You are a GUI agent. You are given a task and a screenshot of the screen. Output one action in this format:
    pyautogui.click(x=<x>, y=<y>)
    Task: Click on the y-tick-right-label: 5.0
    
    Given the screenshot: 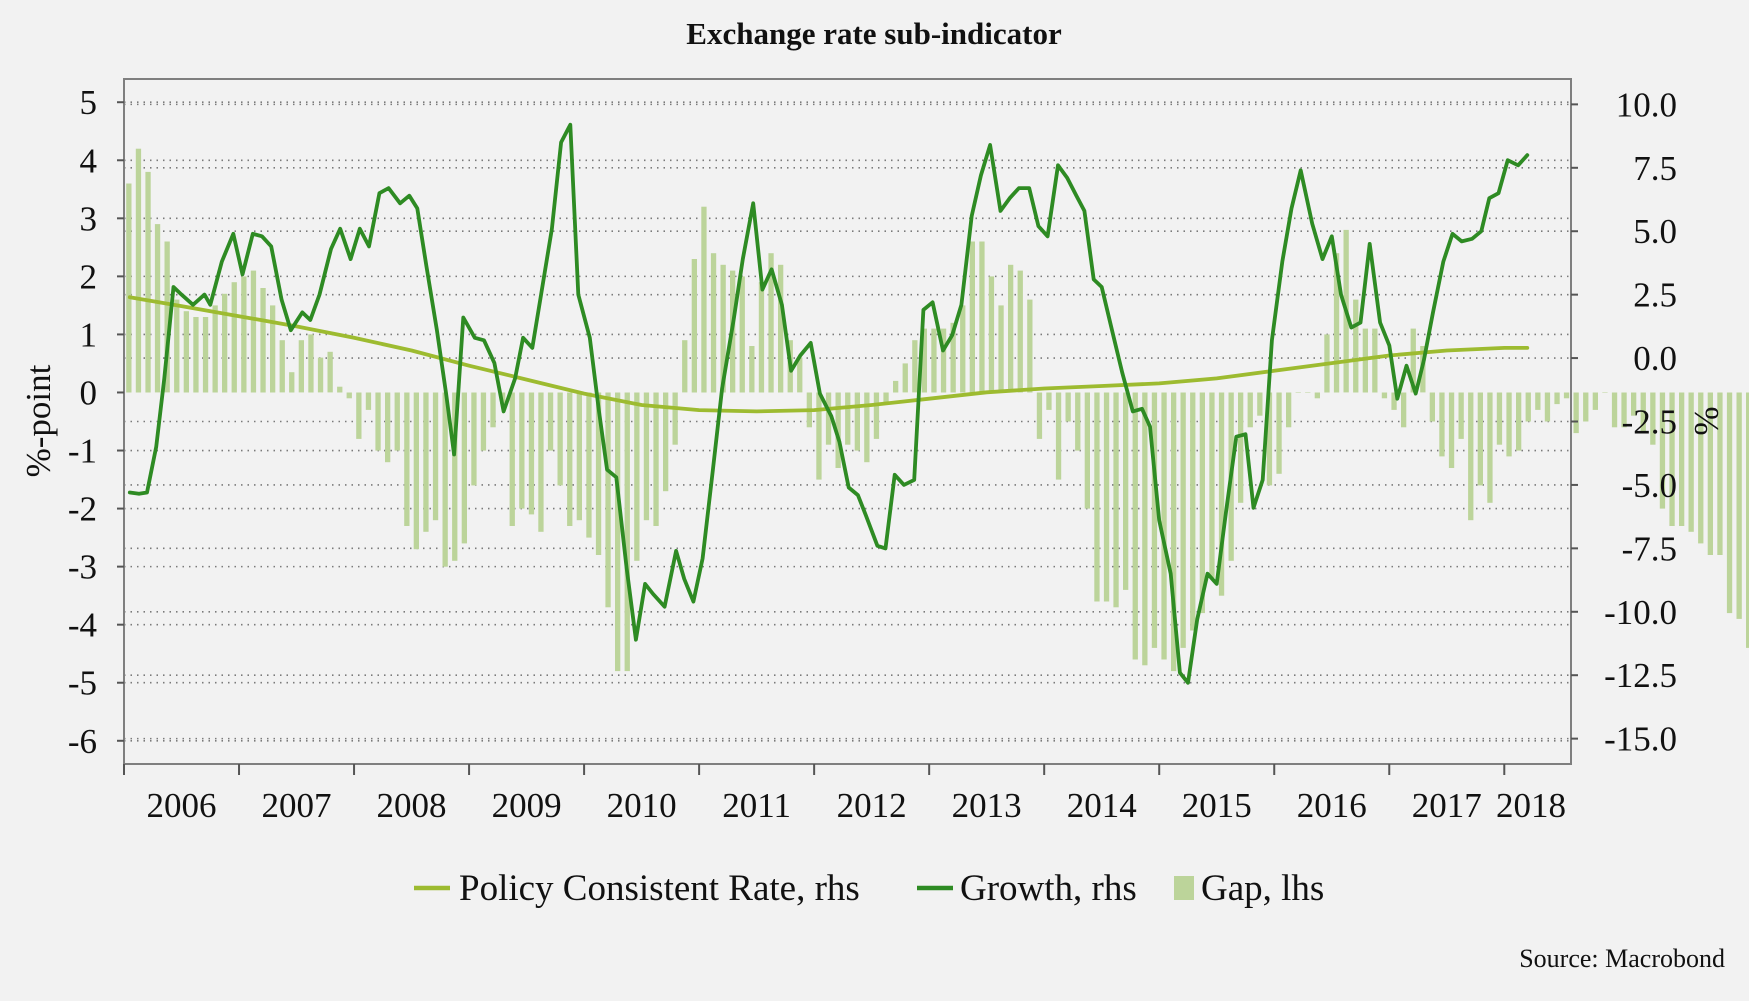 What is the action you would take?
    pyautogui.click(x=1655, y=231)
    